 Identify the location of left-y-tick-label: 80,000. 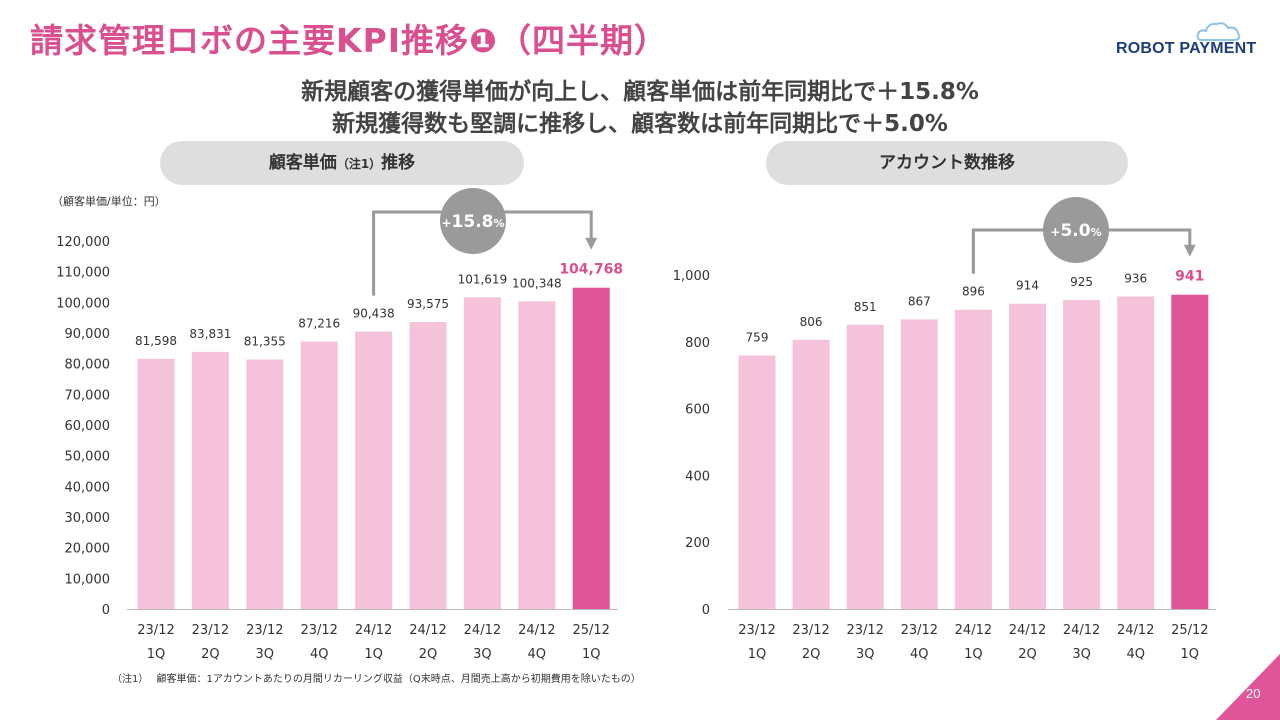
(88, 365).